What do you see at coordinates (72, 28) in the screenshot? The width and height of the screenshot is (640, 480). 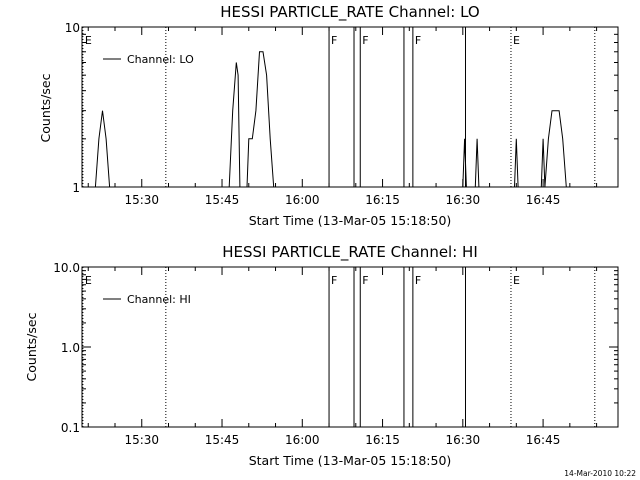 I see `y-tick-label: 10` at bounding box center [72, 28].